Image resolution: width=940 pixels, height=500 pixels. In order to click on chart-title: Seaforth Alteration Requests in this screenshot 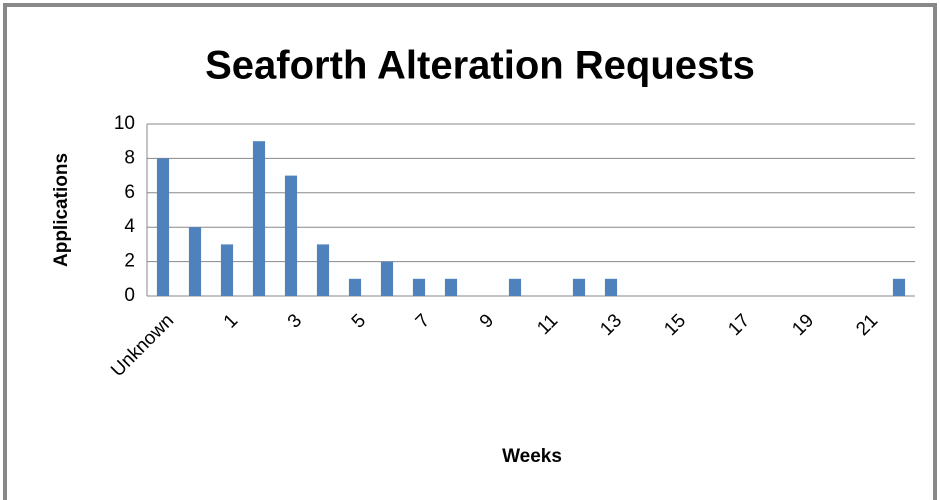, I will do `click(480, 66)`.